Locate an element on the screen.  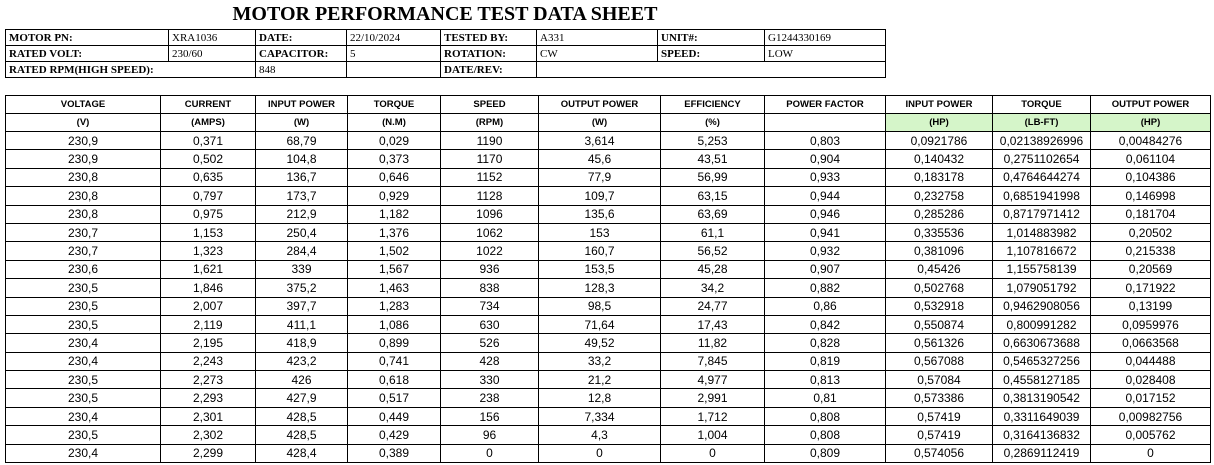
info-label: UNIT#: is located at coordinates (711, 37).